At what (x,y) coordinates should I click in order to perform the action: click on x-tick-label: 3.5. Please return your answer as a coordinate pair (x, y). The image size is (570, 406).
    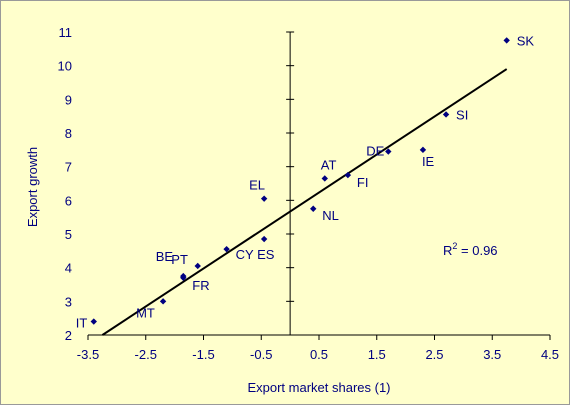
    Looking at the image, I should click on (492, 354).